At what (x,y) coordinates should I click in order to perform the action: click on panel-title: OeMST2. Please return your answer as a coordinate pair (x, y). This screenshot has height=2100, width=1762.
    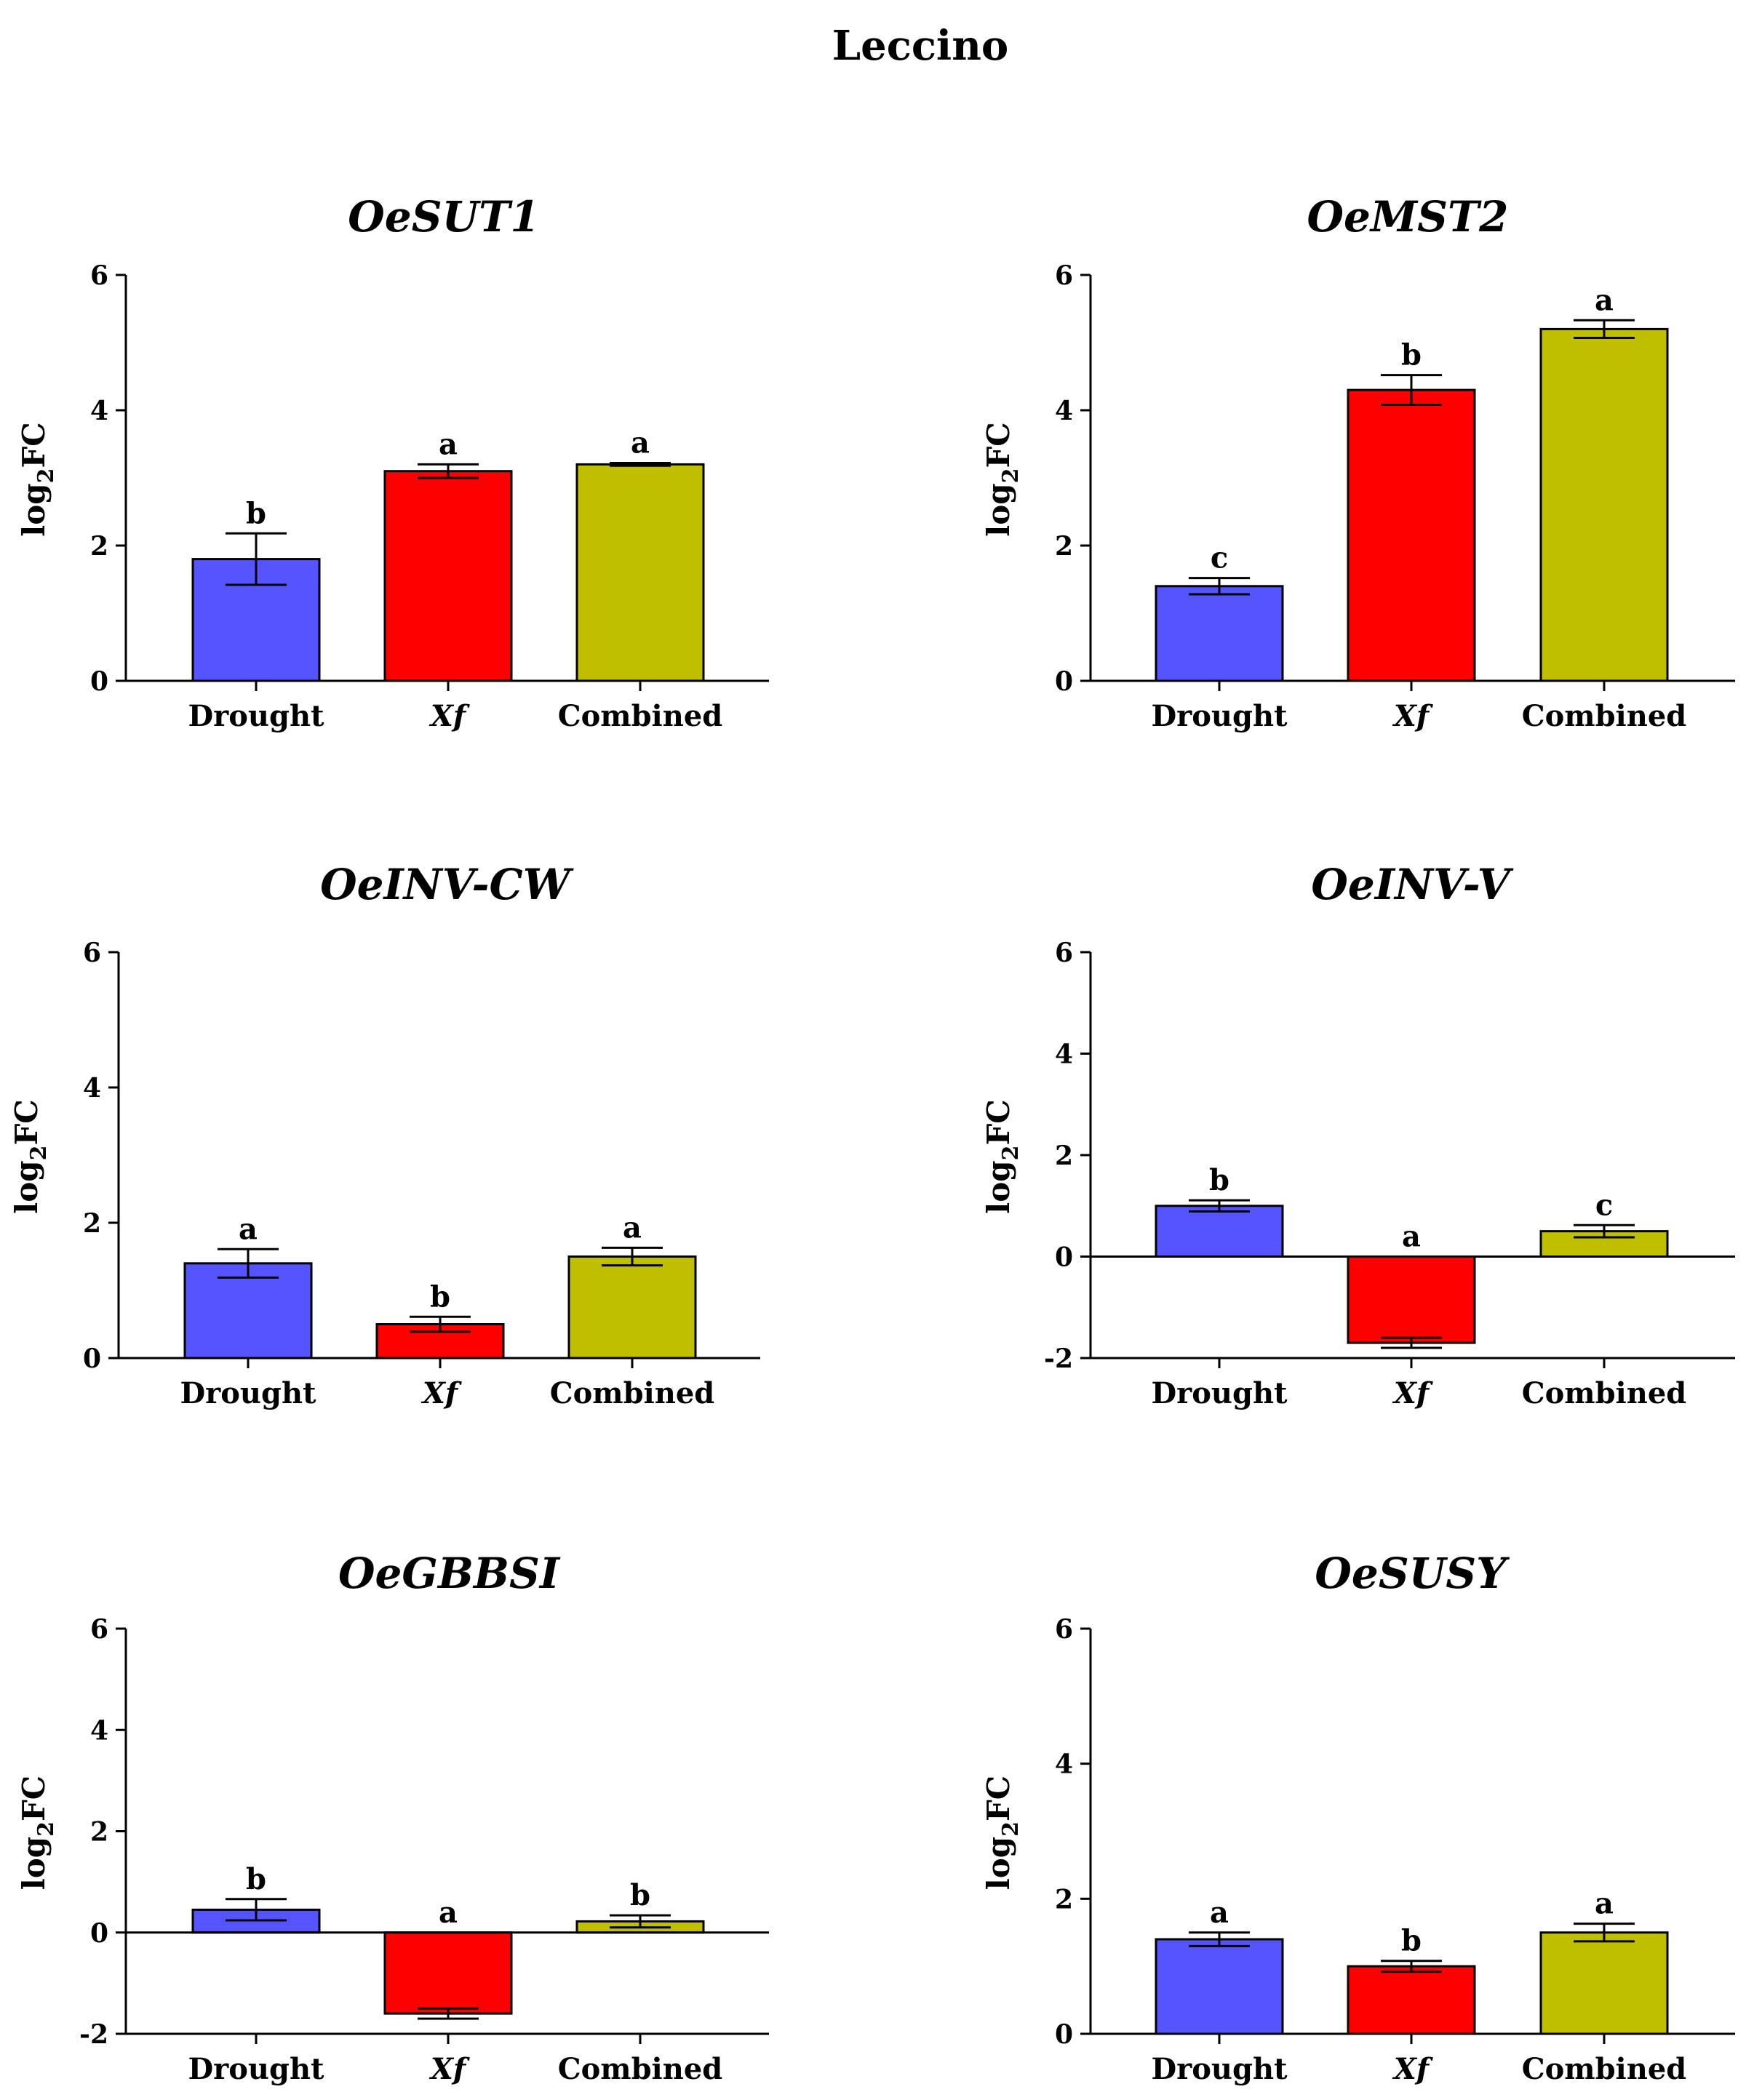
    Looking at the image, I should click on (1407, 216).